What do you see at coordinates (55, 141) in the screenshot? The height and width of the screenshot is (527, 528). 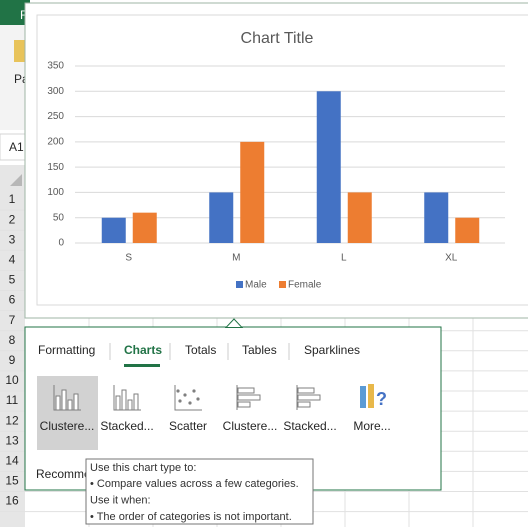 I see `y-tick-label: 200` at bounding box center [55, 141].